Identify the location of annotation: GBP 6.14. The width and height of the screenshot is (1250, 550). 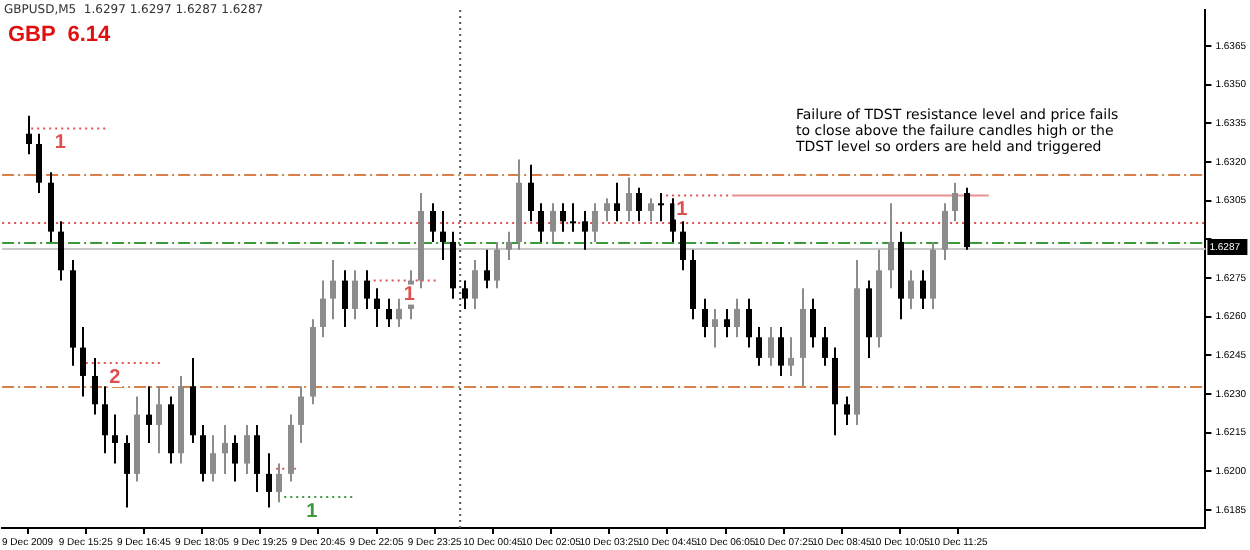
(60, 35).